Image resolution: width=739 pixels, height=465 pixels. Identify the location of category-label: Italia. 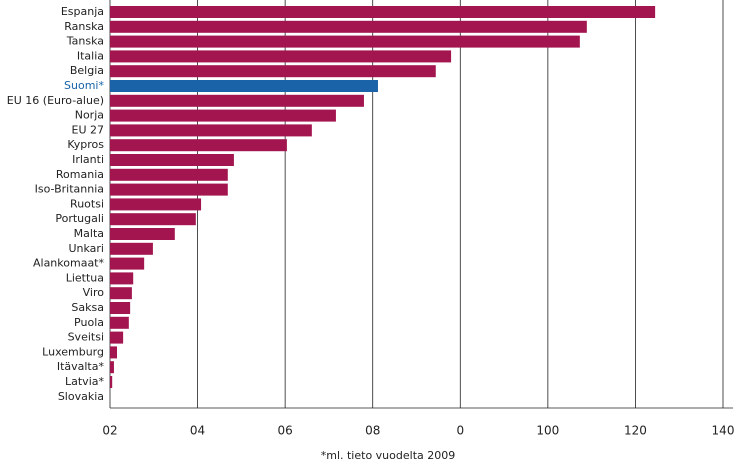
(90, 55).